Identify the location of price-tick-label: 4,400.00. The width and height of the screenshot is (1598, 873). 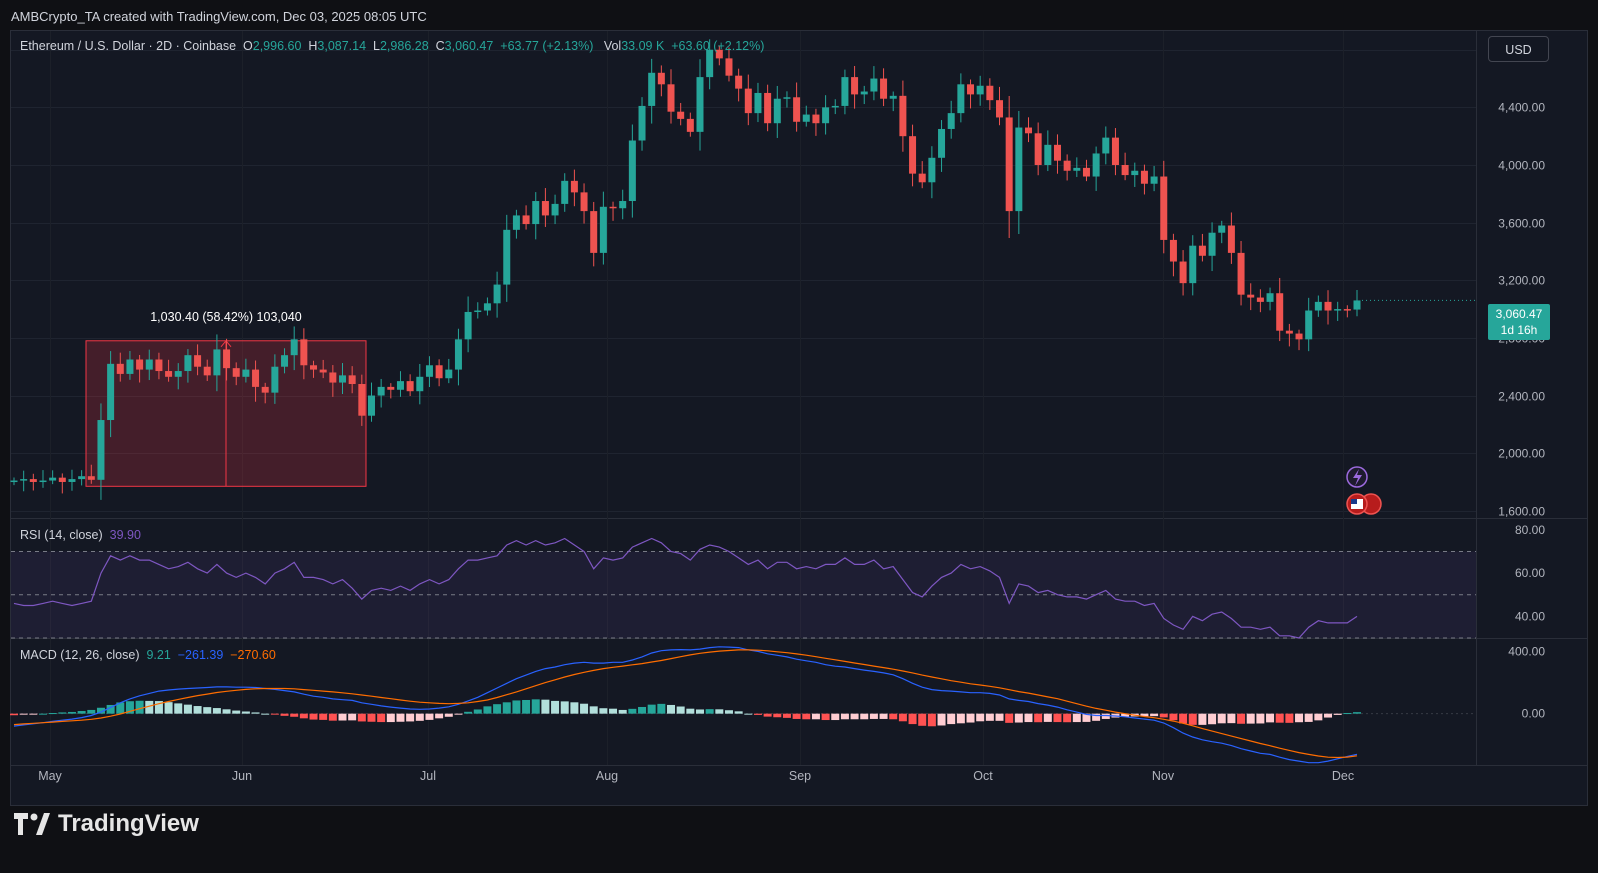
(1521, 108).